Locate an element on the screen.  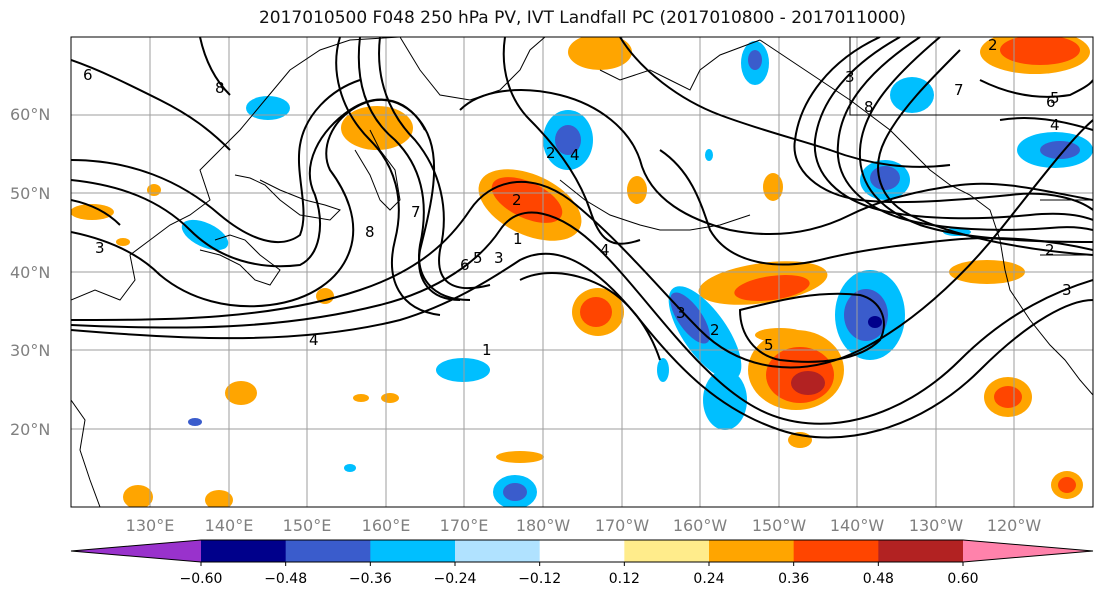
lat-label: 20°N is located at coordinates (30, 429).